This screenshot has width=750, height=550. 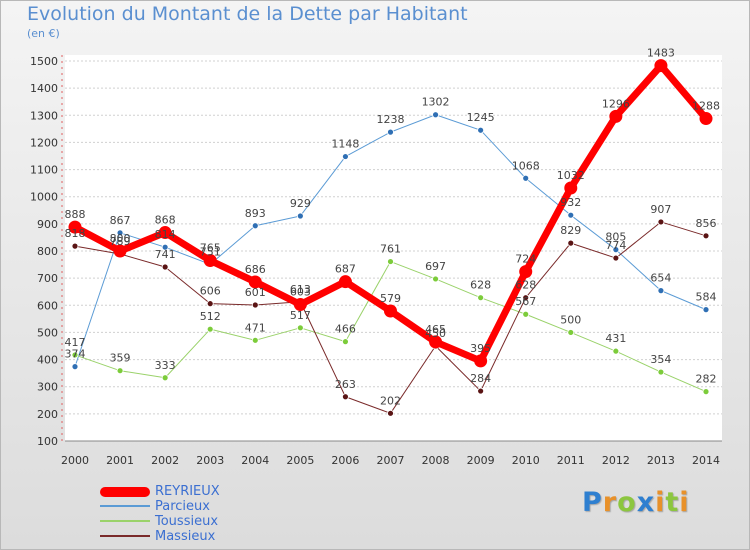 What do you see at coordinates (436, 102) in the screenshot?
I see `data-label: 1302` at bounding box center [436, 102].